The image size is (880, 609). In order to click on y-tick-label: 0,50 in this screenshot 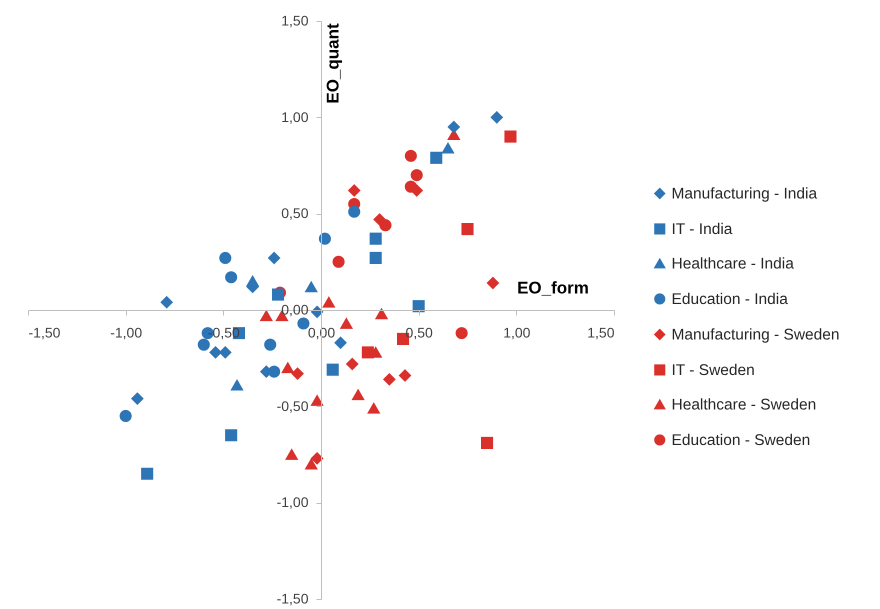, I will do `click(295, 213)`.